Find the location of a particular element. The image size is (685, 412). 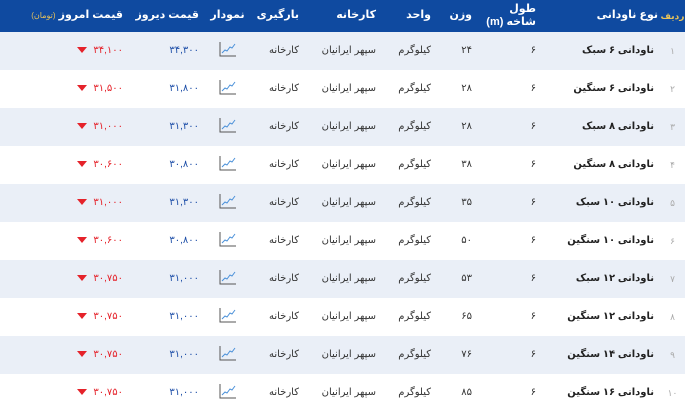

product-type: ناودانی ۱۶ سنگین is located at coordinates (610, 392).